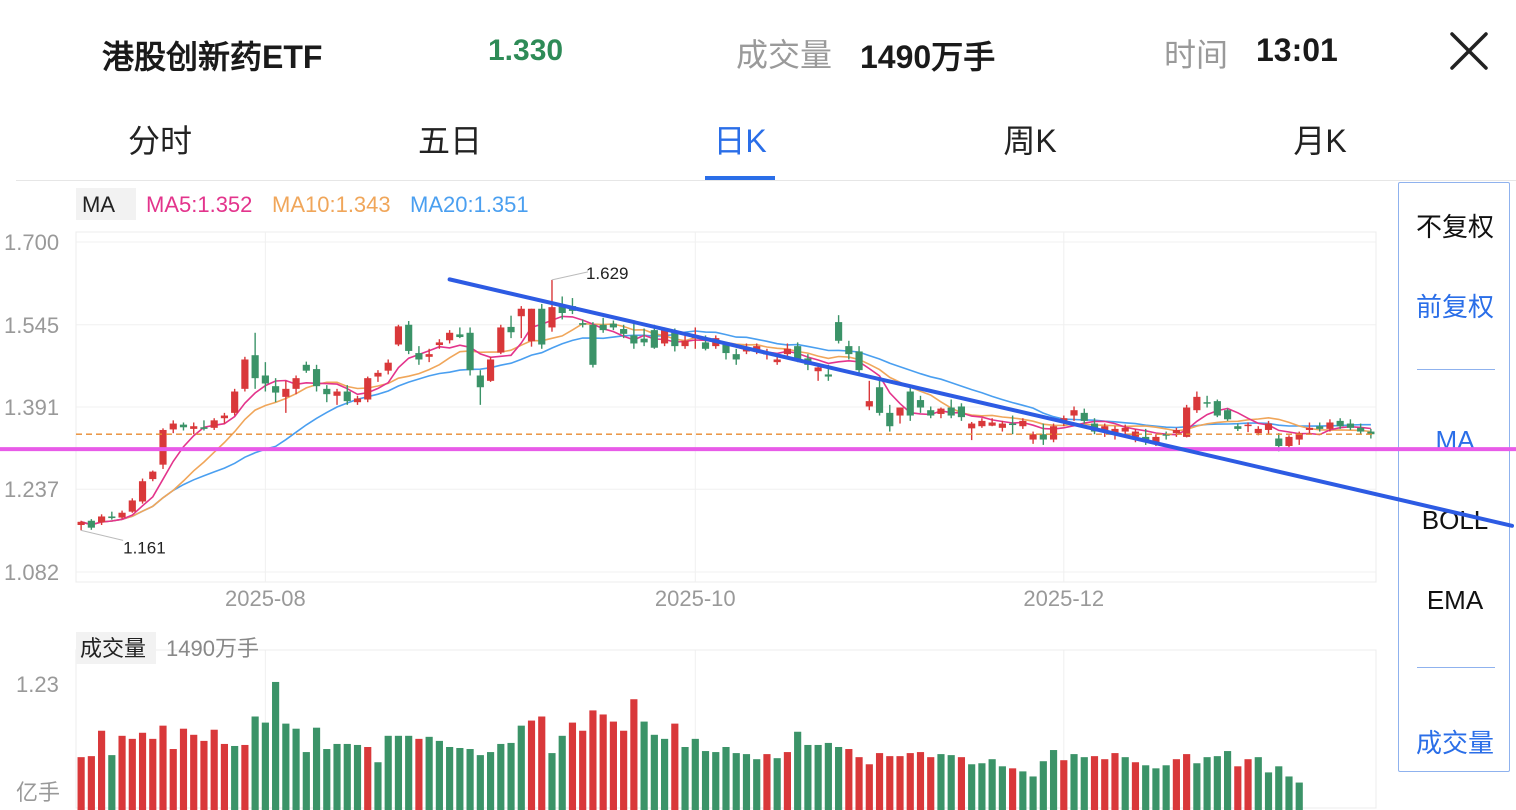 This screenshot has height=810, width=1516. Describe the element at coordinates (526, 50) in the screenshot. I see `current-price: 1.330` at that location.